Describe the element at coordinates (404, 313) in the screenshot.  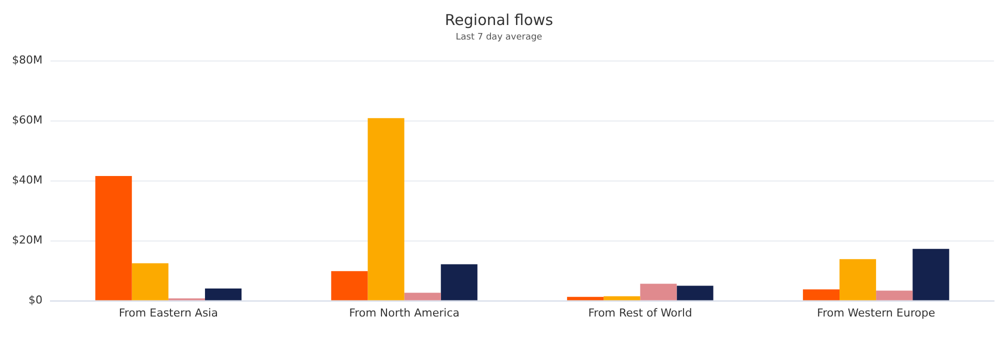
I see `x-tick-label: From North America` at that location.